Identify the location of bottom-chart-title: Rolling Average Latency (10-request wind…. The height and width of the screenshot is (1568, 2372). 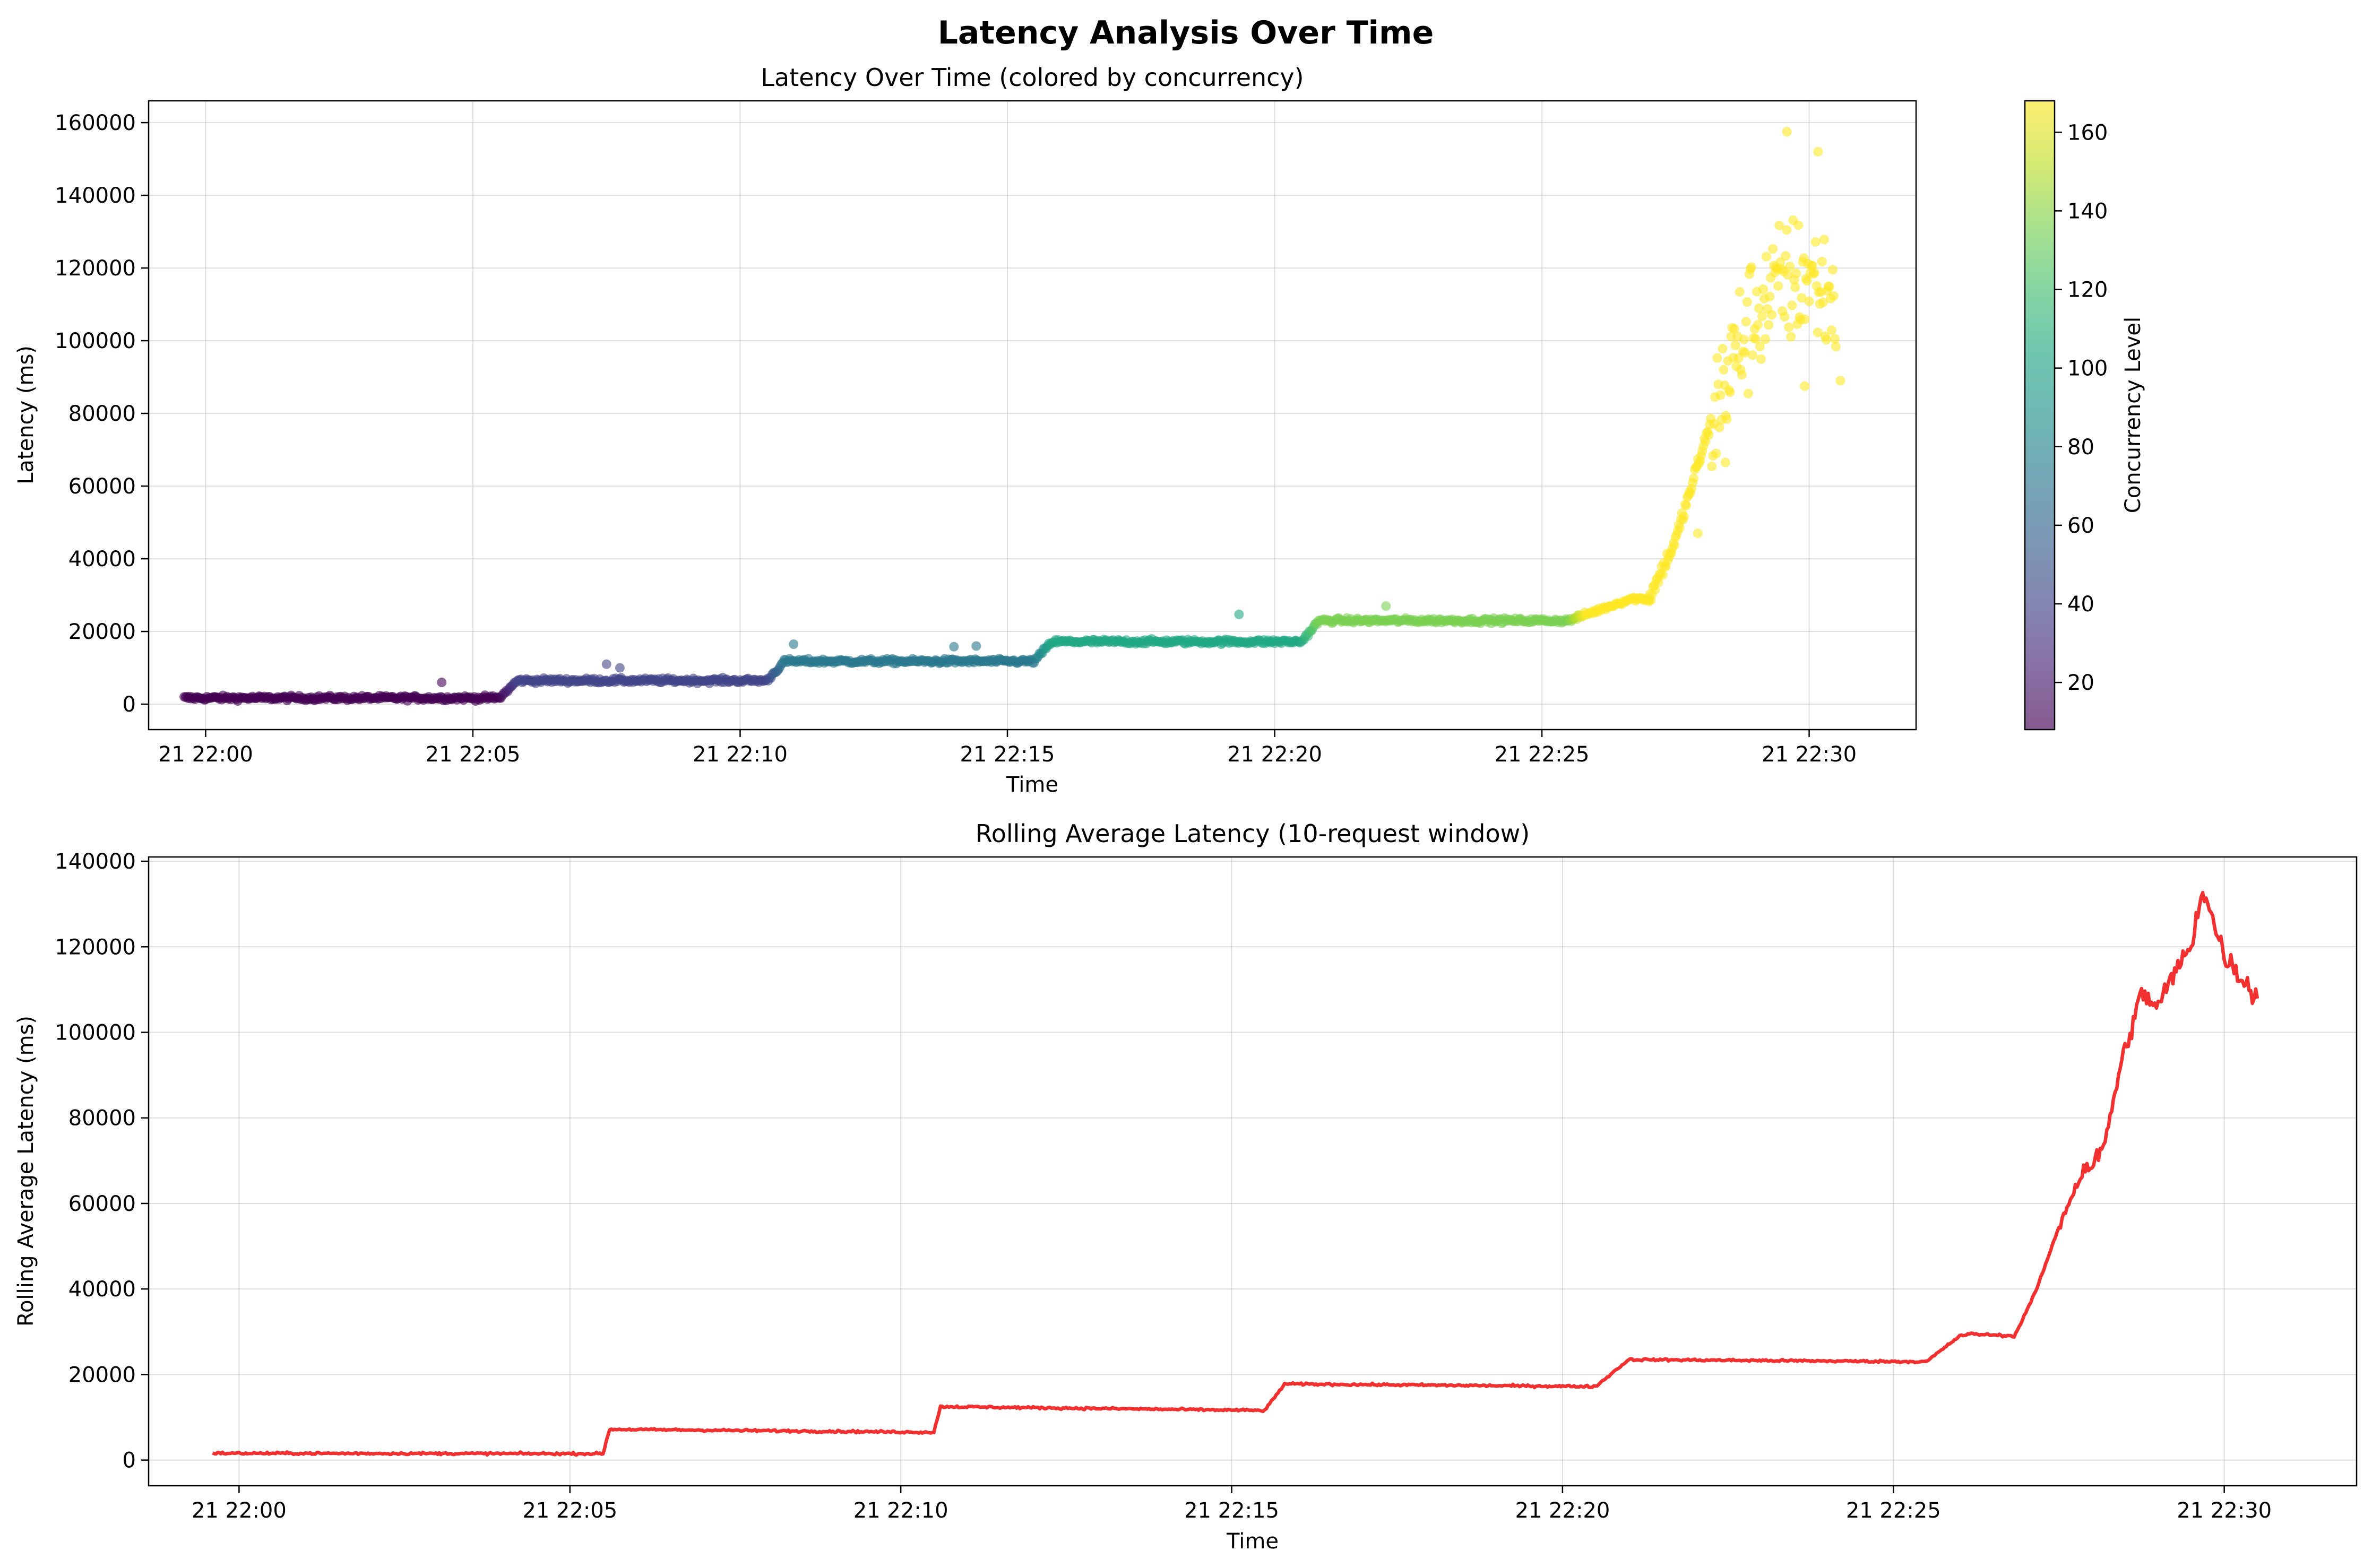
(1253, 833).